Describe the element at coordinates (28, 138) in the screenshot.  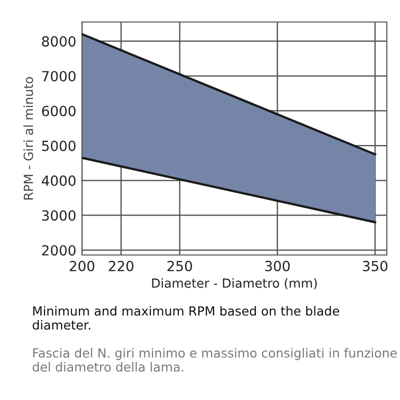
I see `y-axis-title: RPM - Giri al minuto` at that location.